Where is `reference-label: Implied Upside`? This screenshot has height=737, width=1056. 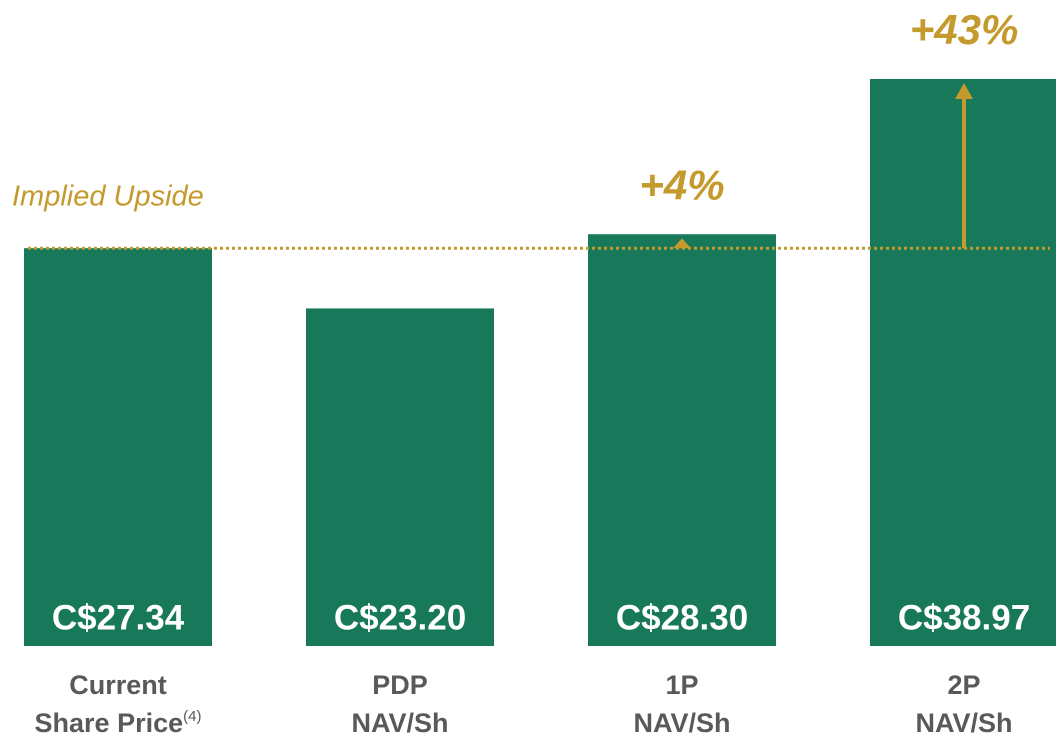 reference-label: Implied Upside is located at coordinates (108, 197).